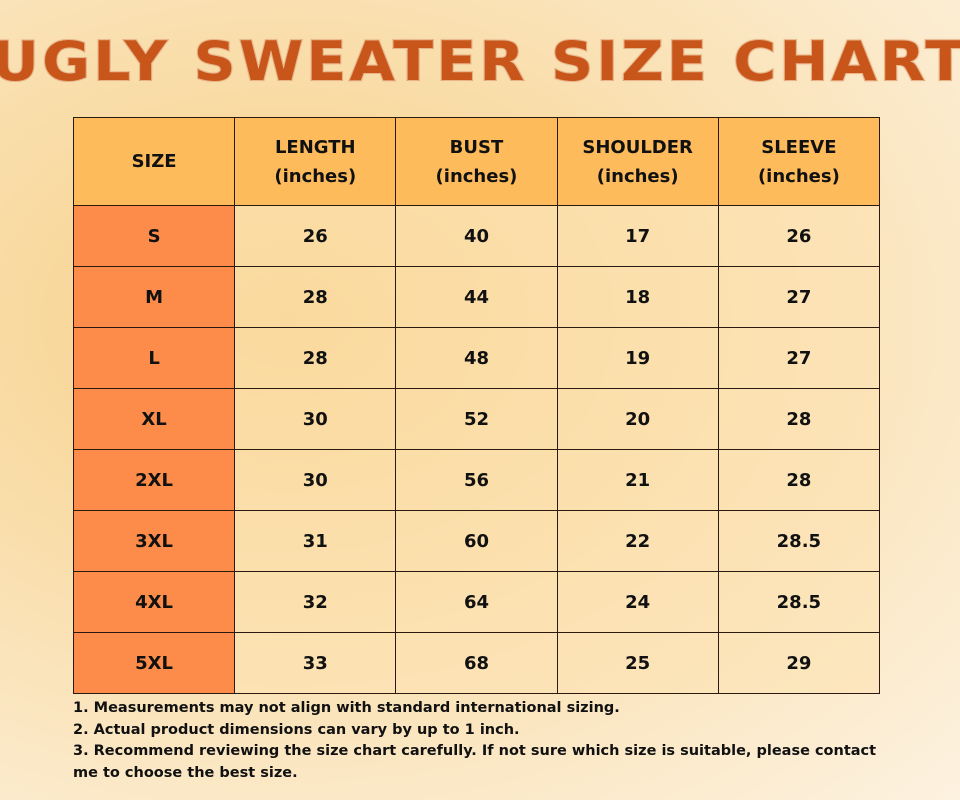 This screenshot has height=800, width=960. Describe the element at coordinates (637, 161) in the screenshot. I see `column-header: SHOULDER (inches)` at that location.